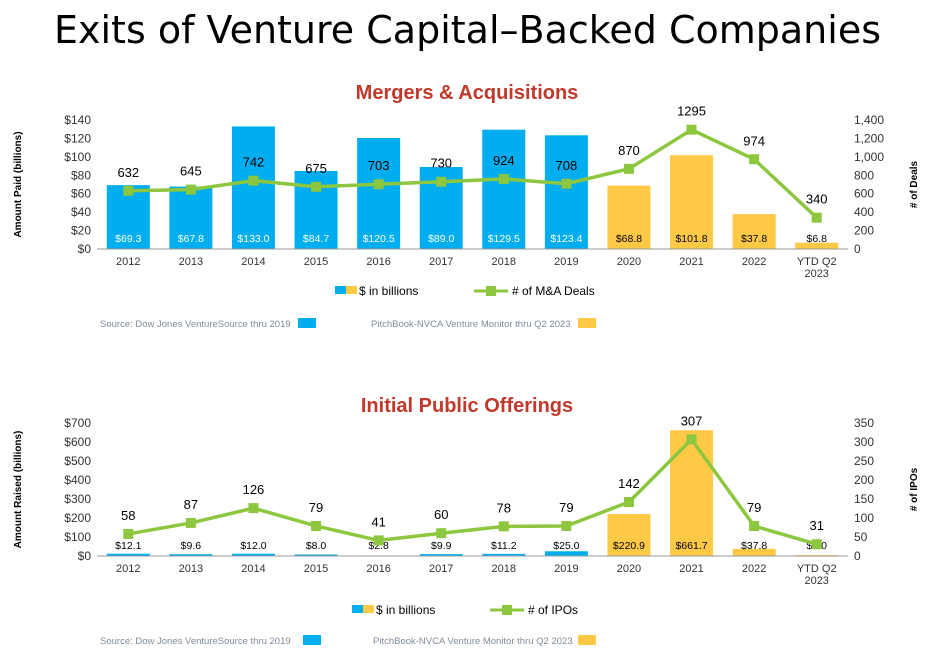  Describe the element at coordinates (441, 239) in the screenshot. I see `ma-bar-value-label: $89.0` at that location.